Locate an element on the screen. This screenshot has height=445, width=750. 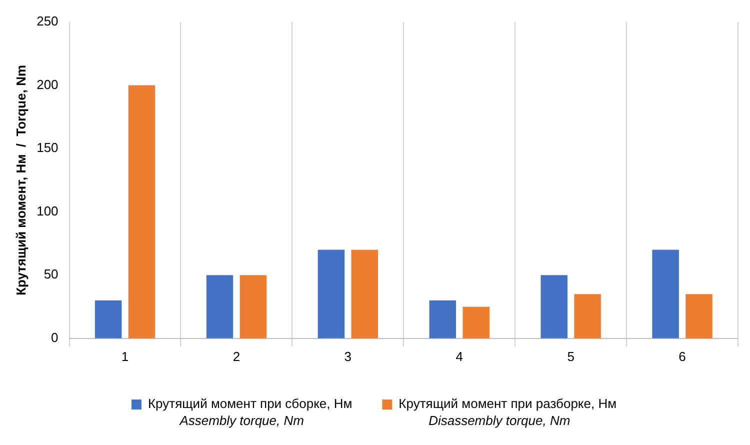
x-tick-label: 1 is located at coordinates (125, 356).